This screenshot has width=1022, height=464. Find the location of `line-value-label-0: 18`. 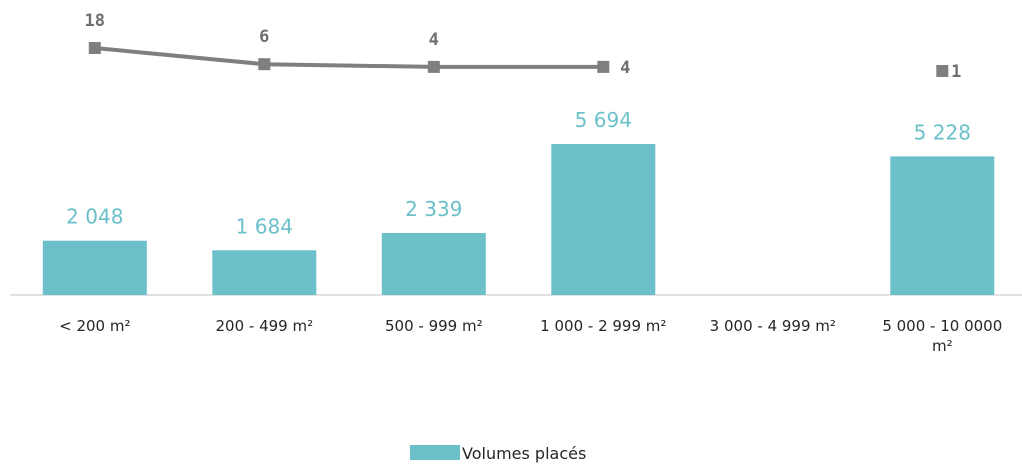

line-value-label-0: 18 is located at coordinates (95, 21).